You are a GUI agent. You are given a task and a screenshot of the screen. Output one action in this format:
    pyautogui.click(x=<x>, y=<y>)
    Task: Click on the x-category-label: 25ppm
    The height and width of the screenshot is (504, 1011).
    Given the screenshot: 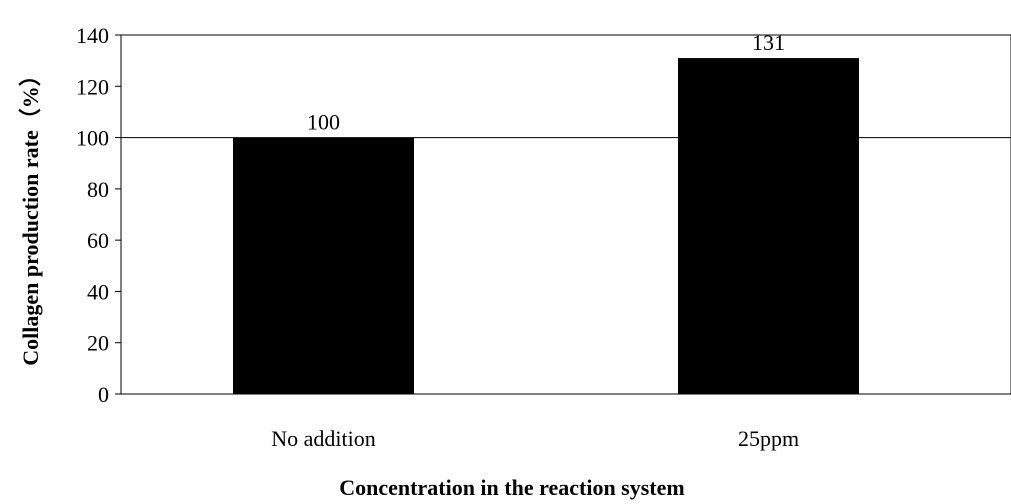 What is the action you would take?
    pyautogui.click(x=768, y=438)
    